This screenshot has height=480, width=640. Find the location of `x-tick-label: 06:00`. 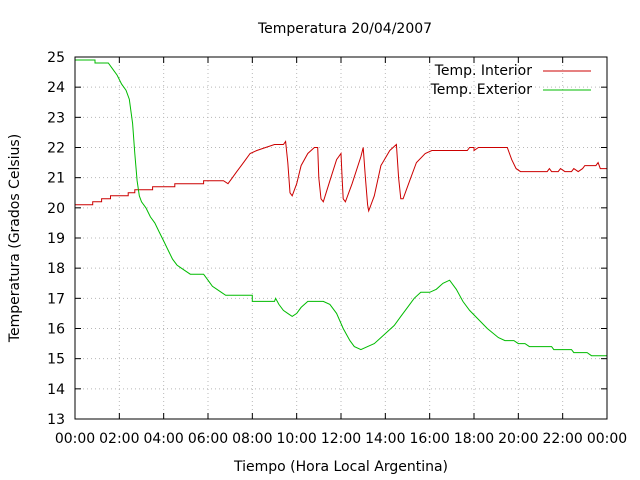

x-tick-label: 06:00 is located at coordinates (208, 439).